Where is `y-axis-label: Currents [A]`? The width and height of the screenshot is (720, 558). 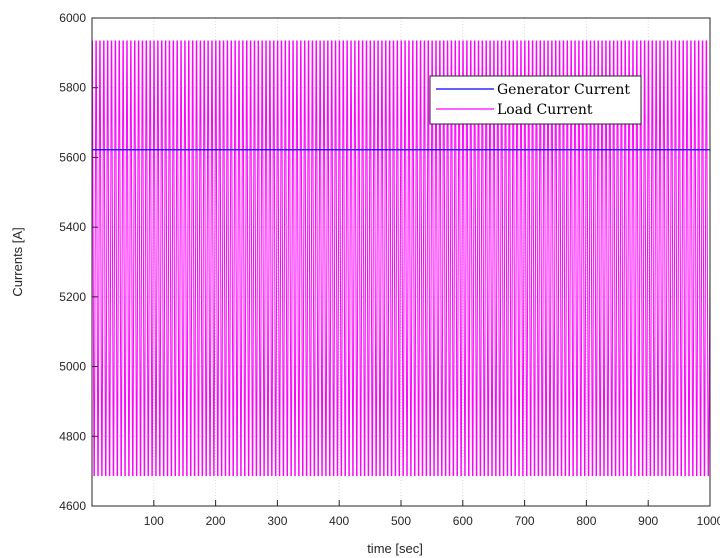 y-axis-label: Currents [A] is located at coordinates (17, 261).